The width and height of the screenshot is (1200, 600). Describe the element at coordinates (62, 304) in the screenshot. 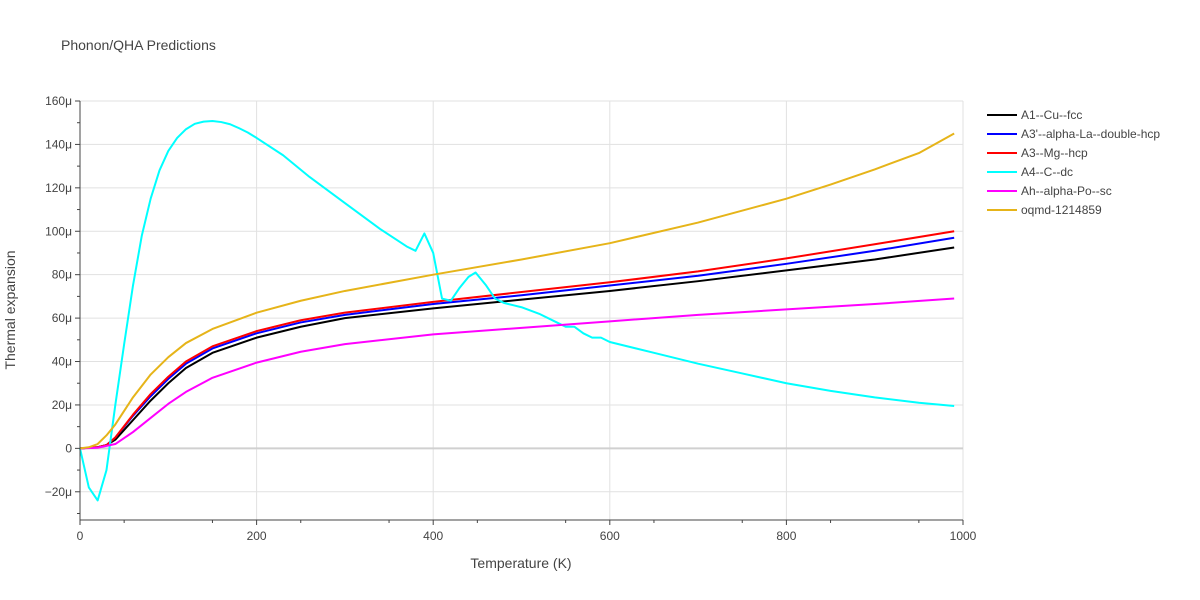

I see `y-axis-ticks: −20μ 0 20μ 40μ 60μ 80μ 100μ 120μ 140μ 160μ` at that location.